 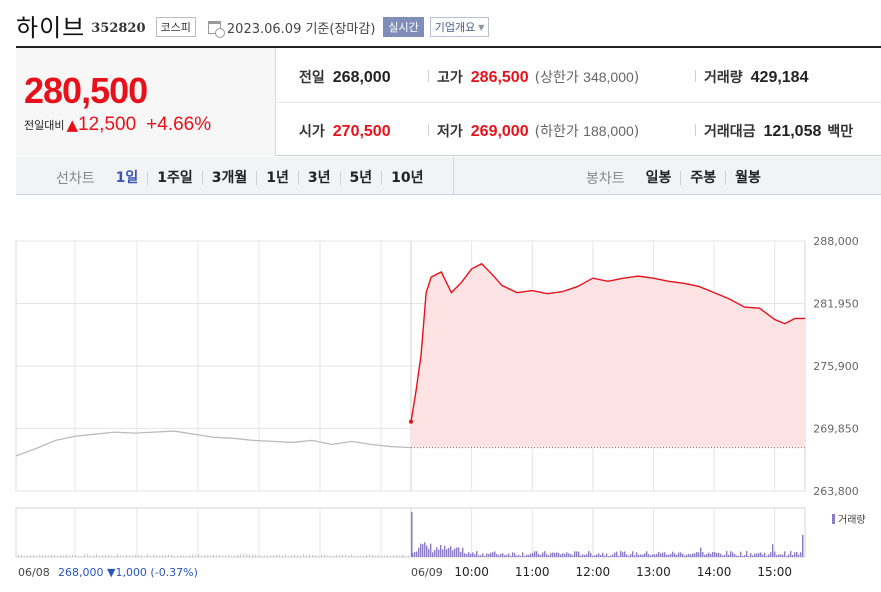 What do you see at coordinates (403, 27) in the screenshot?
I see `realtime-button: 실시간` at bounding box center [403, 27].